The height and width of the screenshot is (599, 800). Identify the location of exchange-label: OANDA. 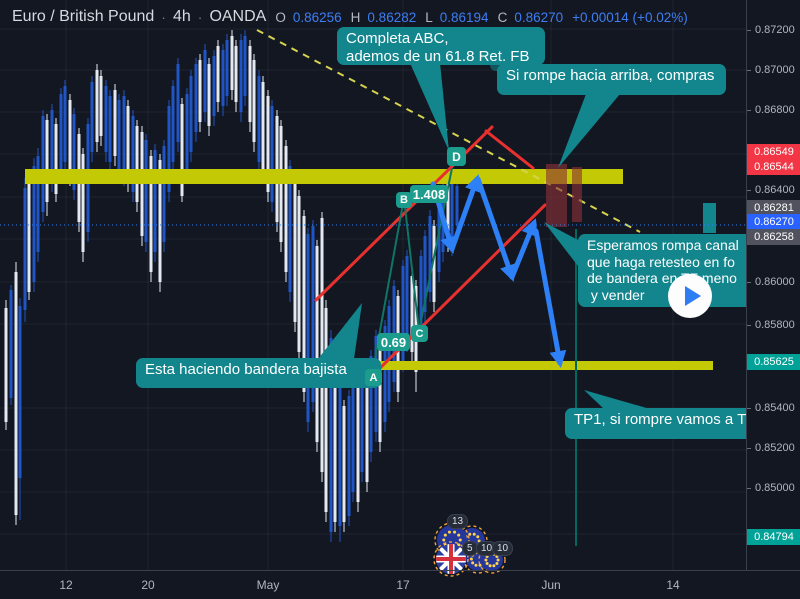
(238, 16).